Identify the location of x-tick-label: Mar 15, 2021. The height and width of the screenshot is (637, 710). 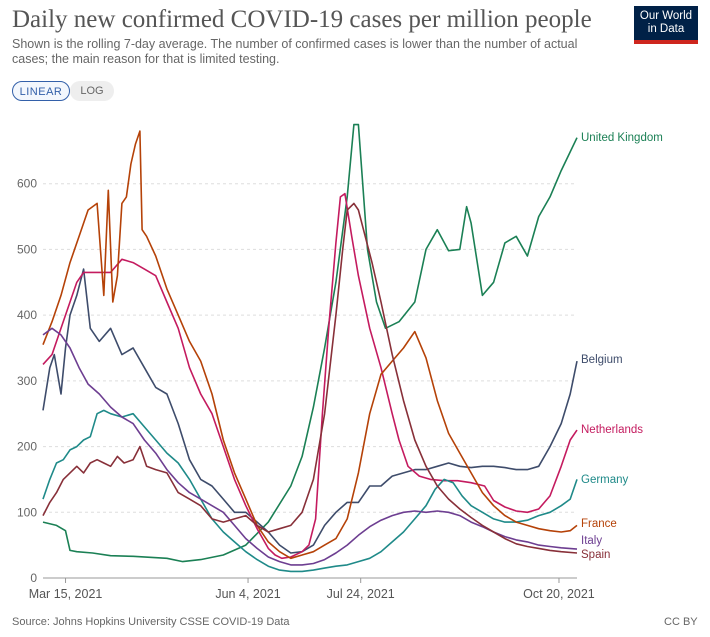
(66, 594).